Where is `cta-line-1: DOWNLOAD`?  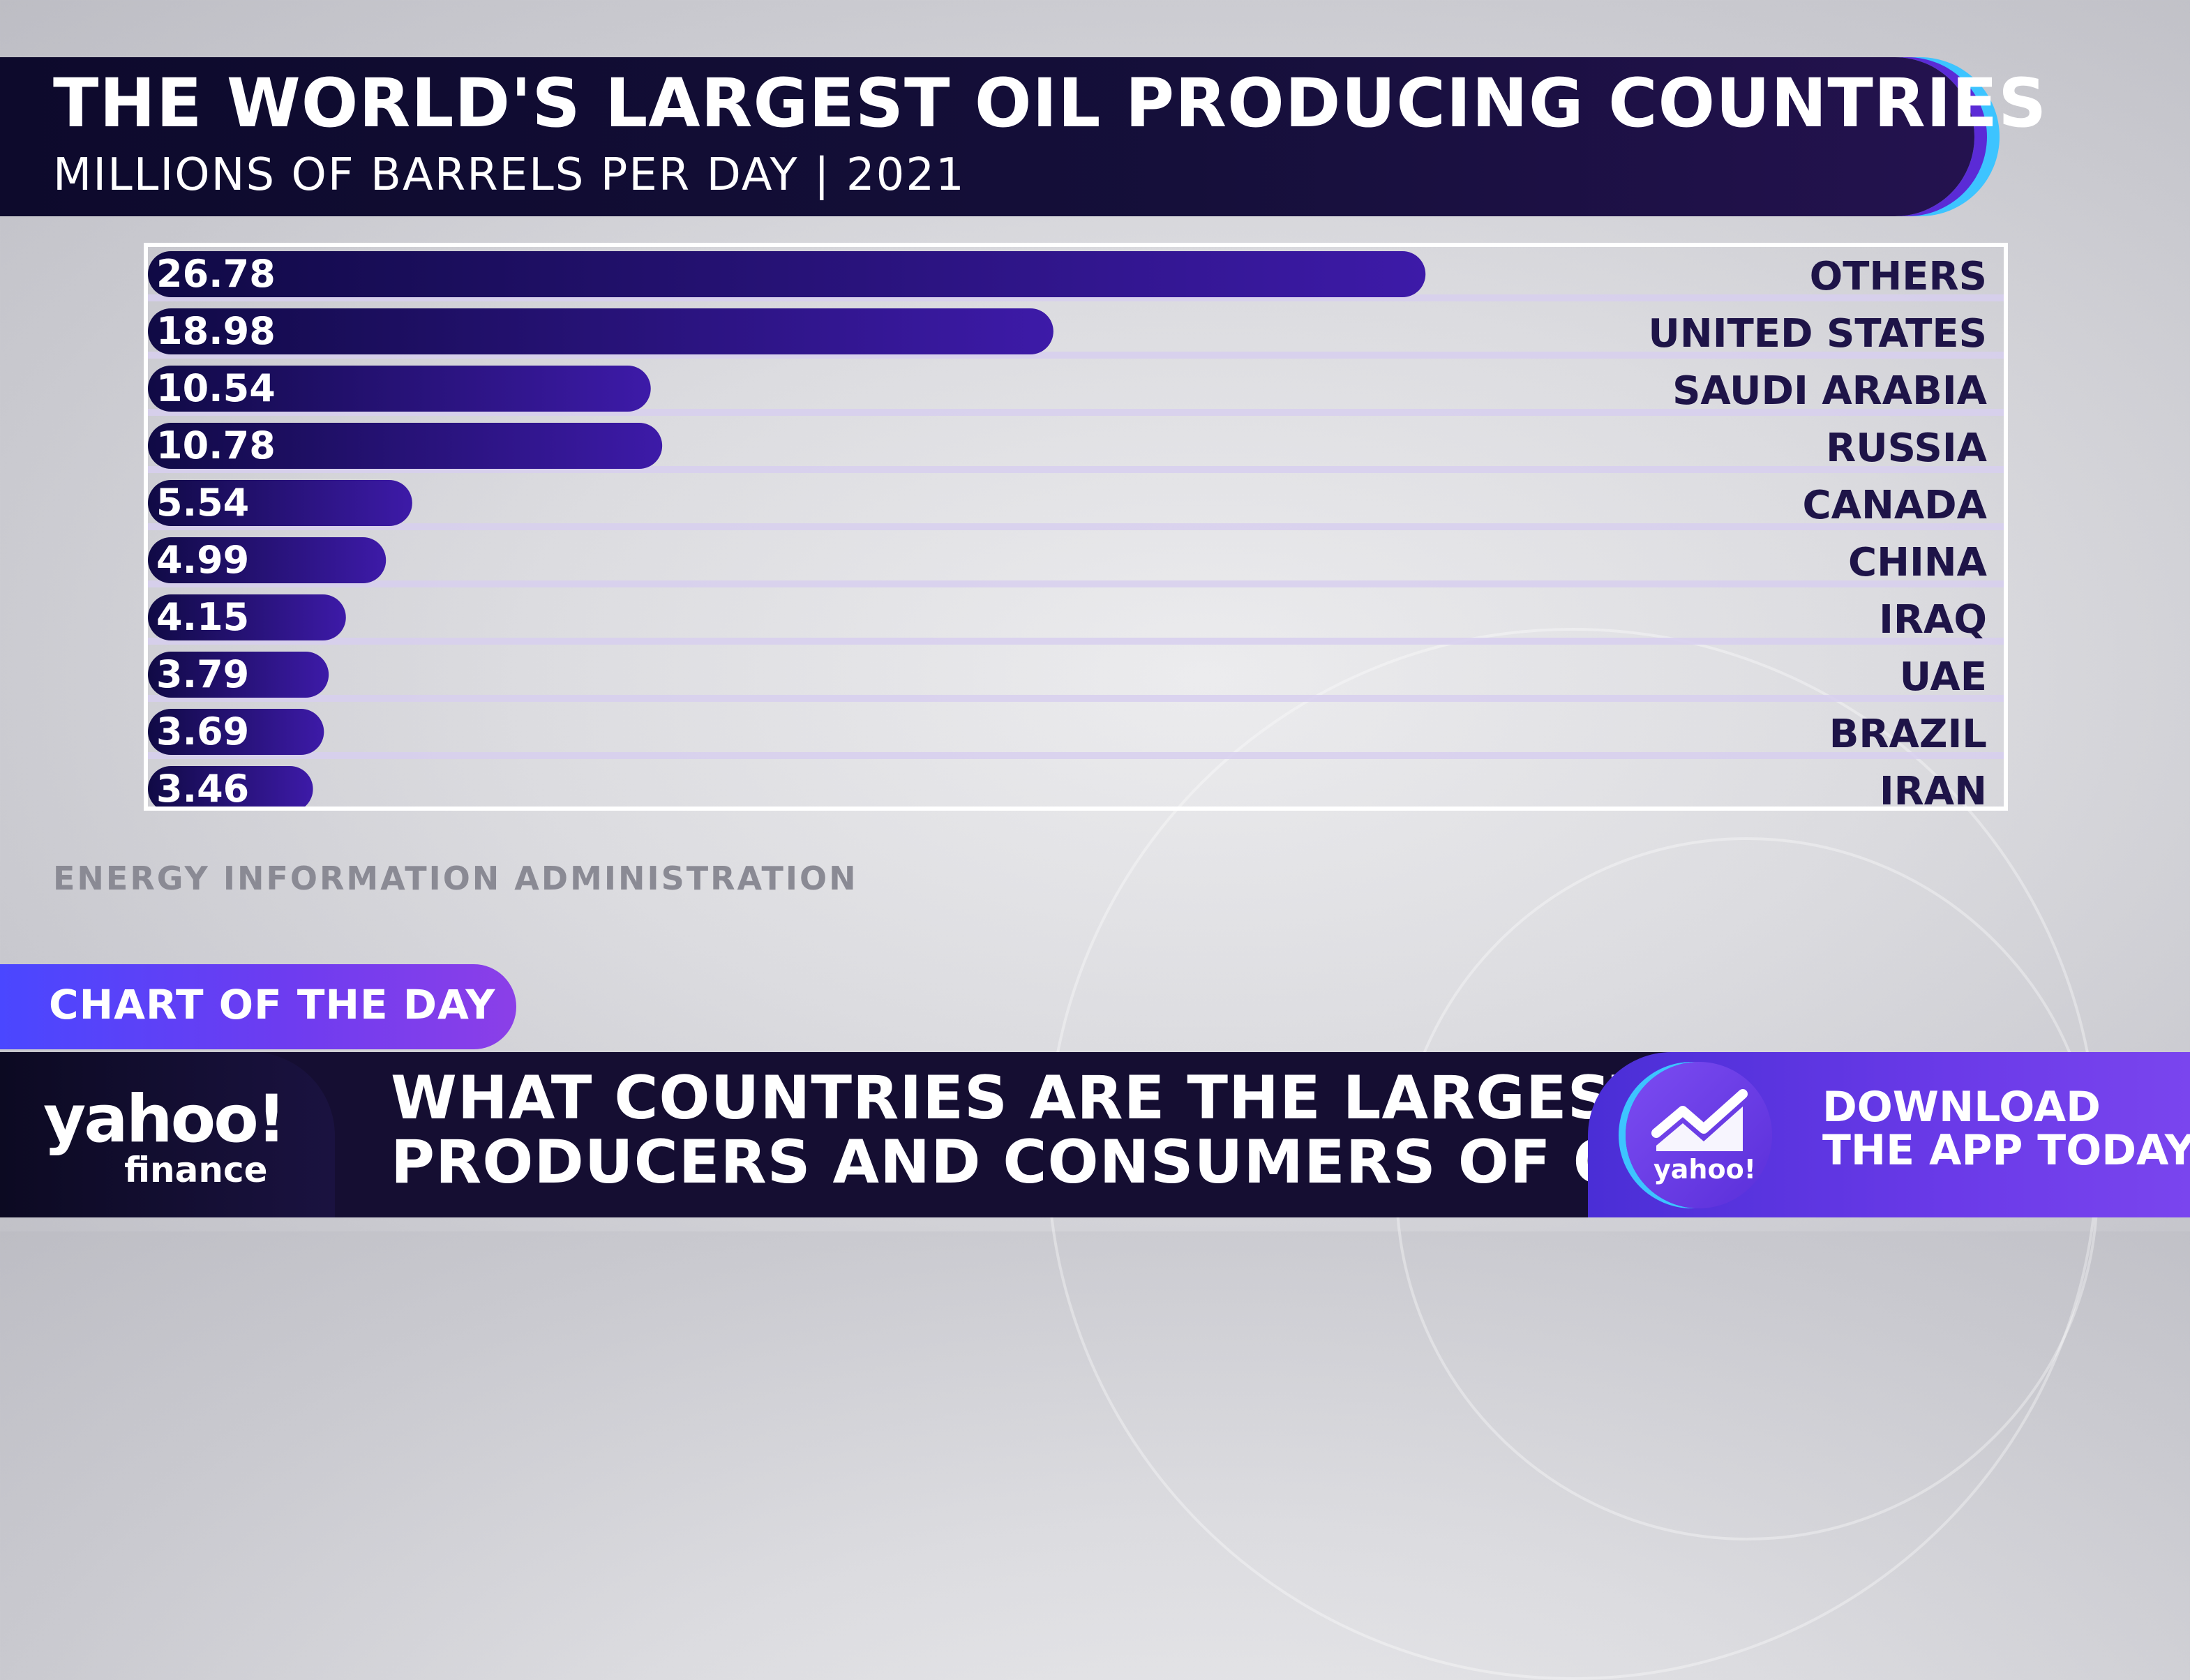 cta-line-1: DOWNLOAD is located at coordinates (1962, 1107).